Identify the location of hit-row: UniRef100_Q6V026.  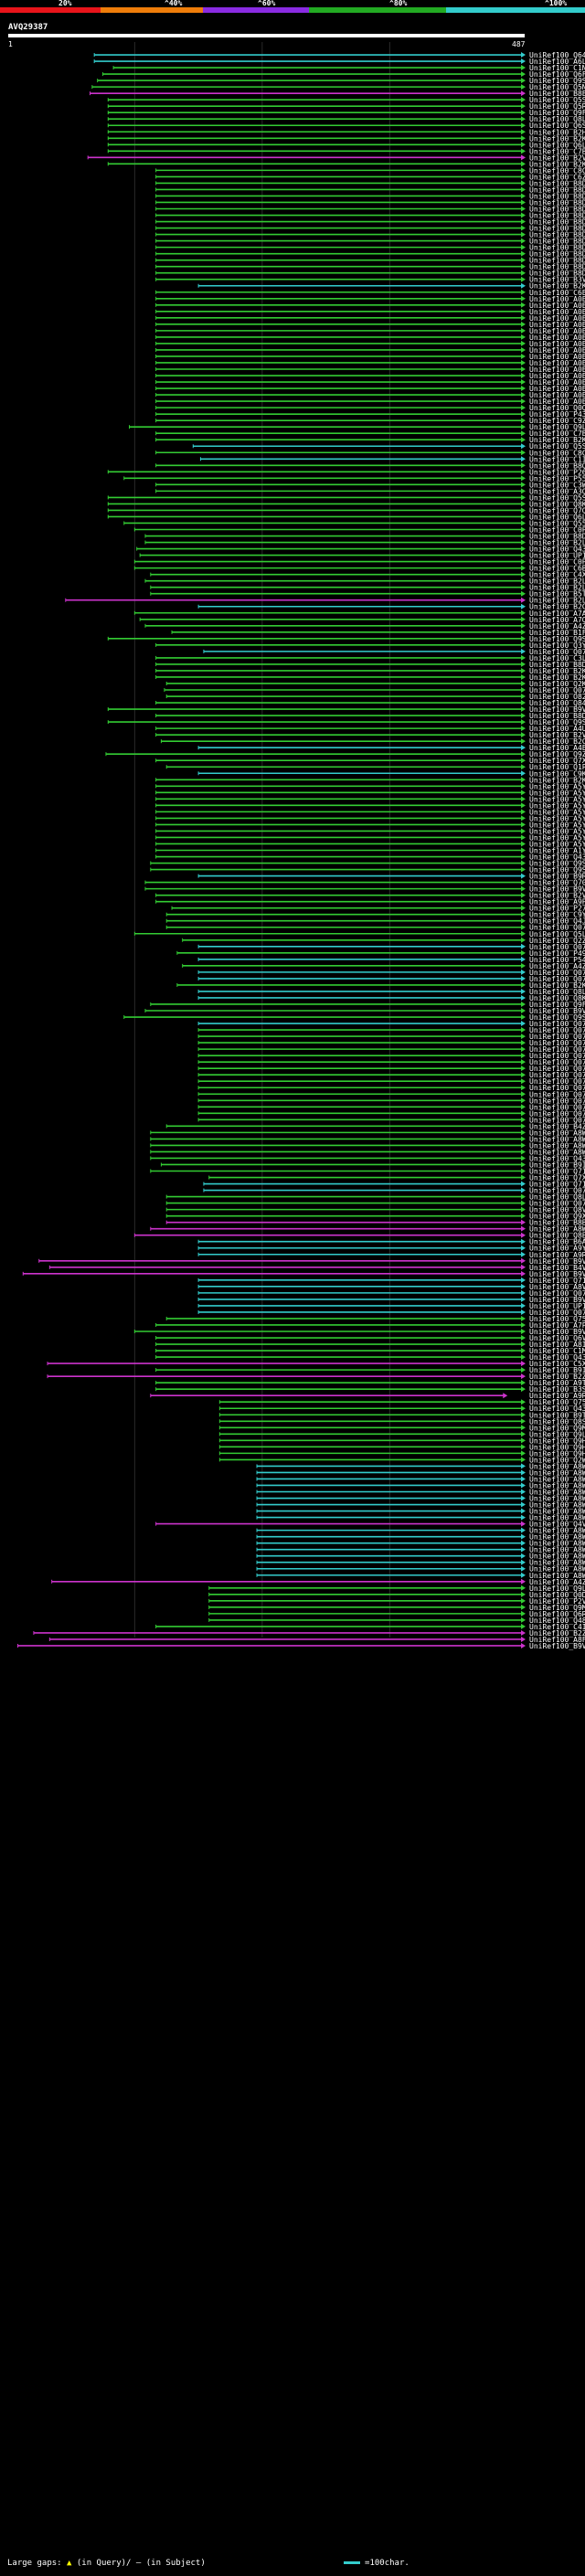
(370, 1338).